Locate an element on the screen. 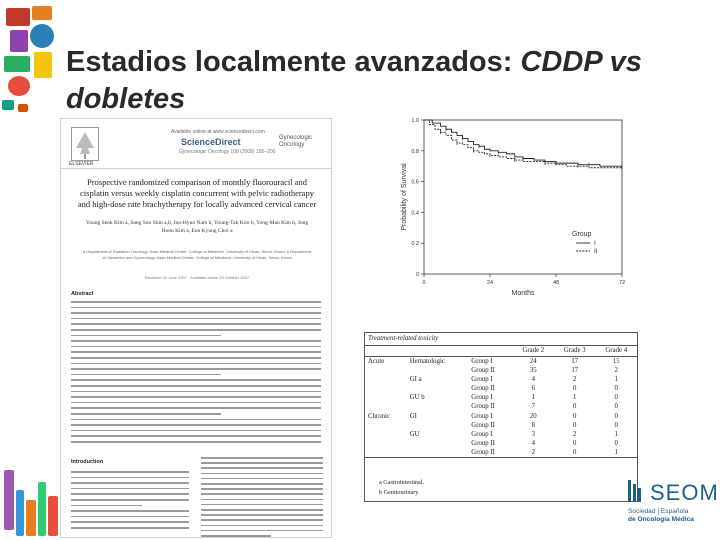 The height and width of the screenshot is (540, 720). table-cell: 15 is located at coordinates (616, 361).